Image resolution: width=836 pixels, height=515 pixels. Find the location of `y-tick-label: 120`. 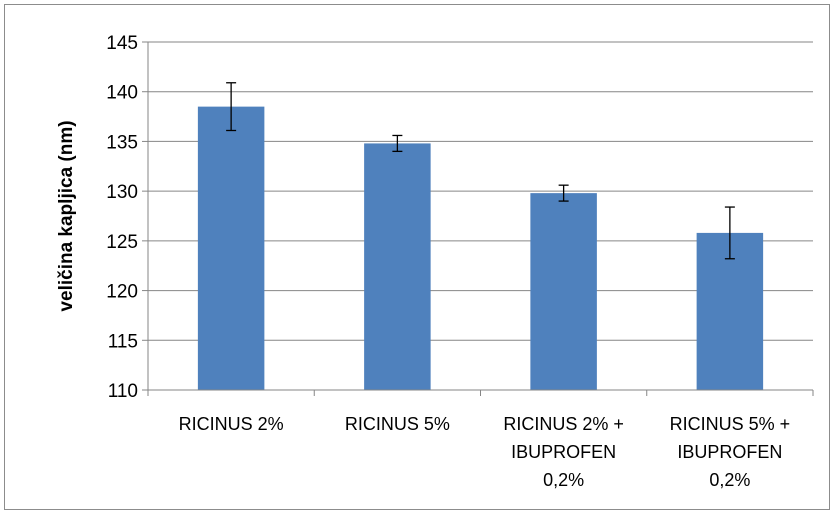

y-tick-label: 120 is located at coordinates (122, 292).